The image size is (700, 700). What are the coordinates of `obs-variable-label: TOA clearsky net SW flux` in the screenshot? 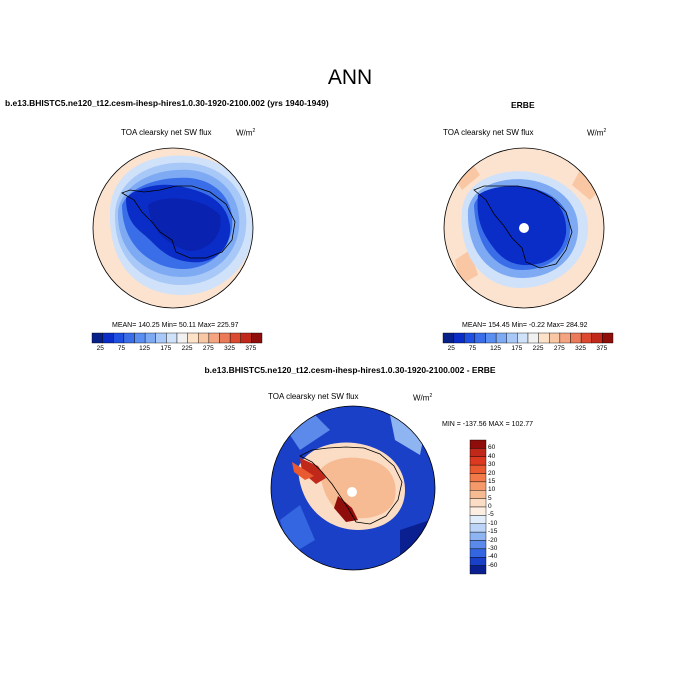 It's located at (488, 132).